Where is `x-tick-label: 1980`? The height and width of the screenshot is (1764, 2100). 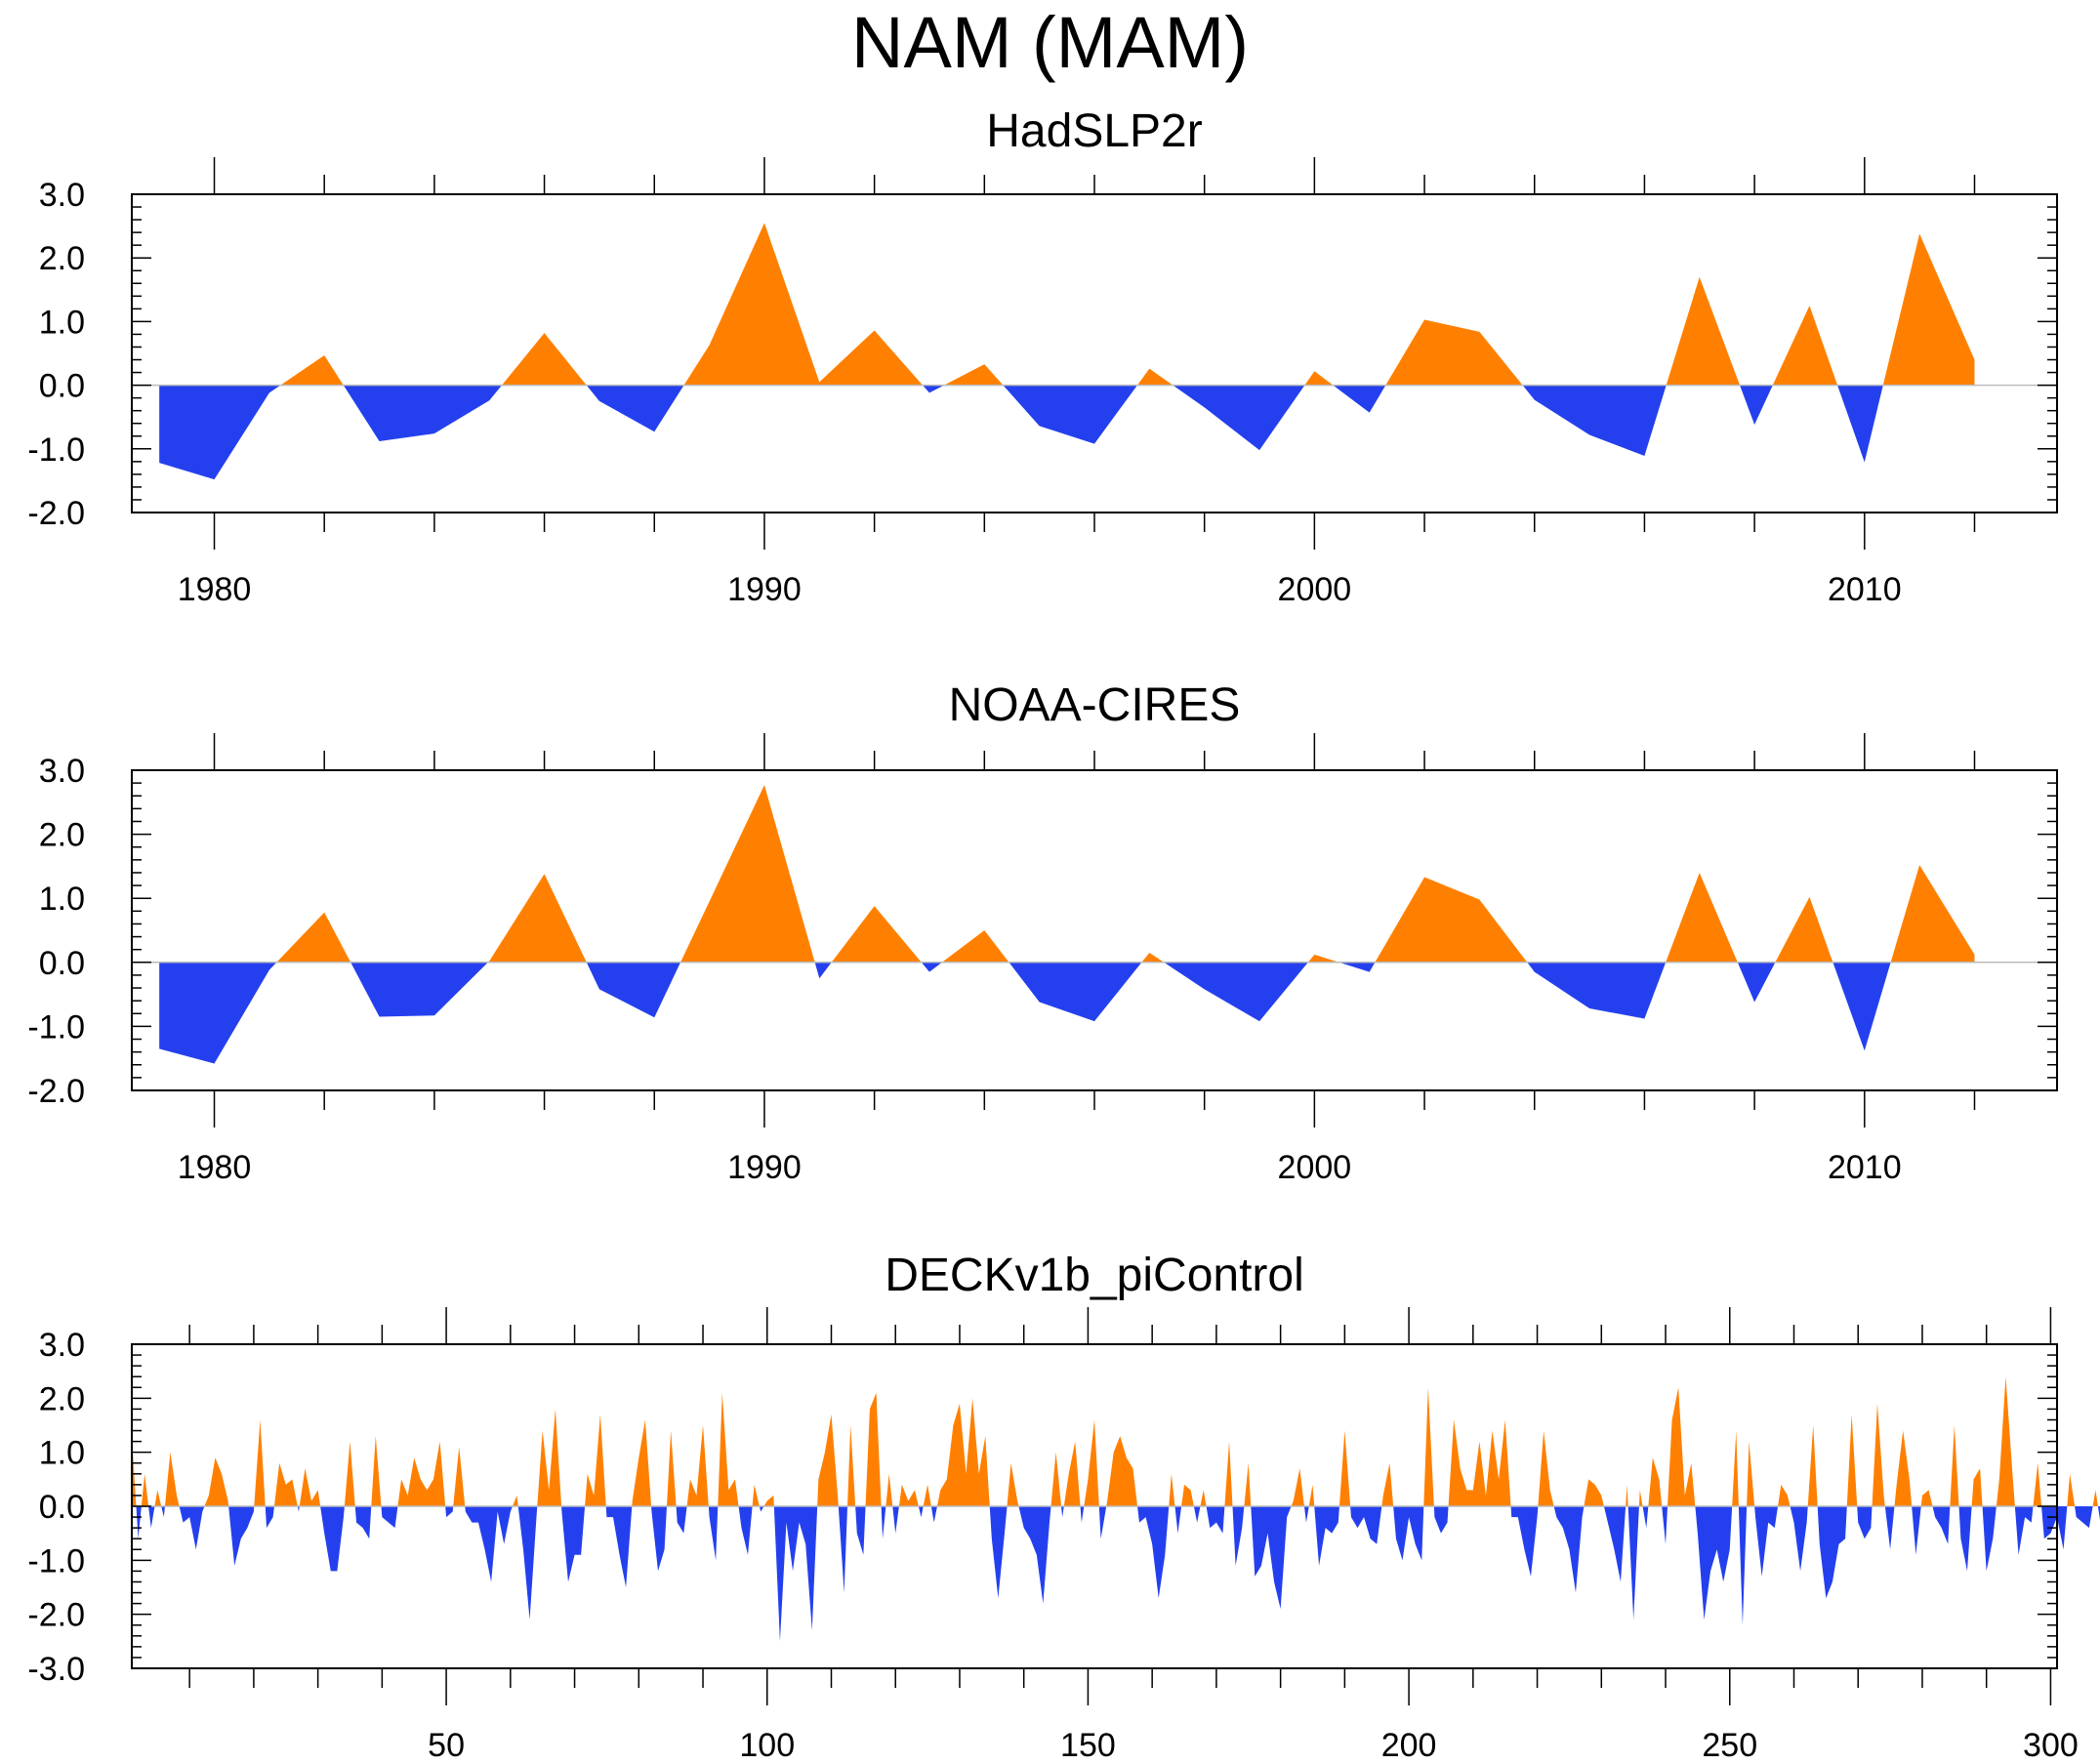 x-tick-label: 1980 is located at coordinates (215, 1167).